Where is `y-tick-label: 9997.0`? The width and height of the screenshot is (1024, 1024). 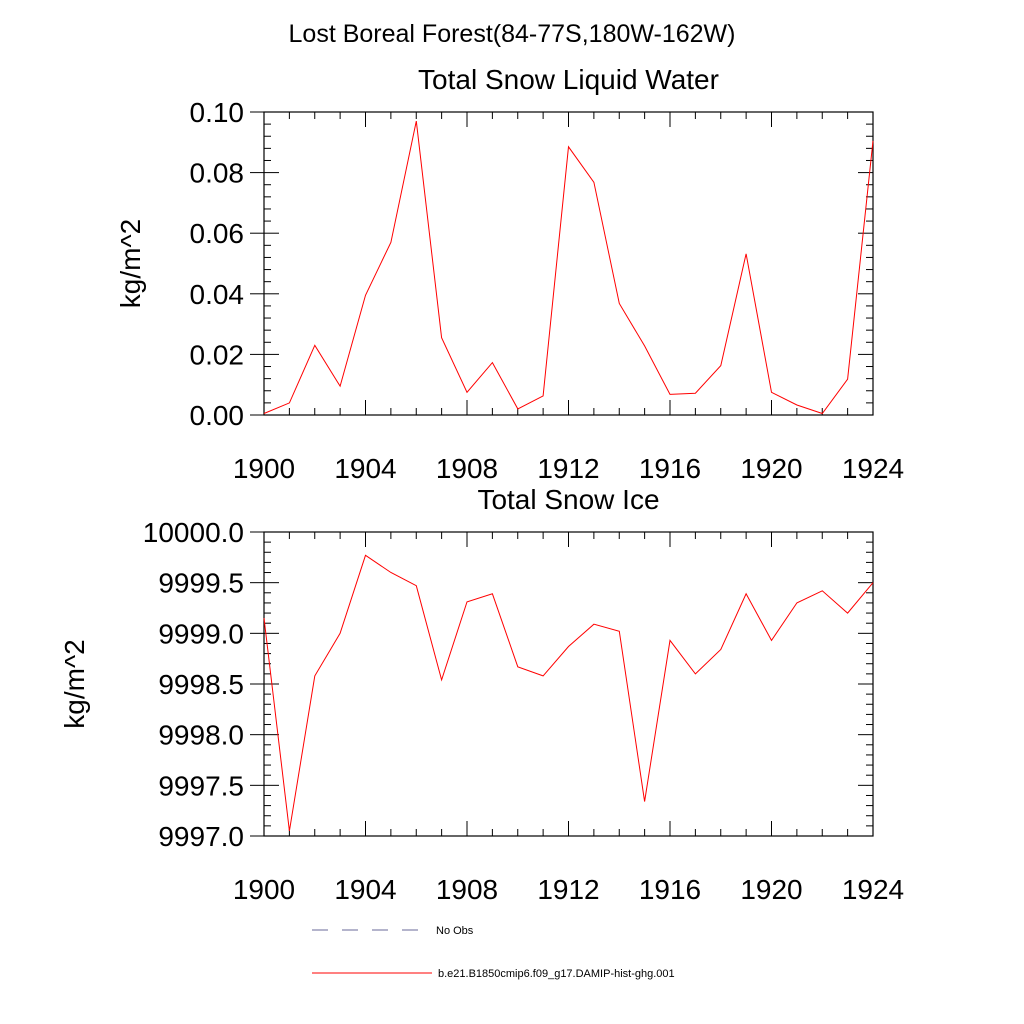 y-tick-label: 9997.0 is located at coordinates (201, 836).